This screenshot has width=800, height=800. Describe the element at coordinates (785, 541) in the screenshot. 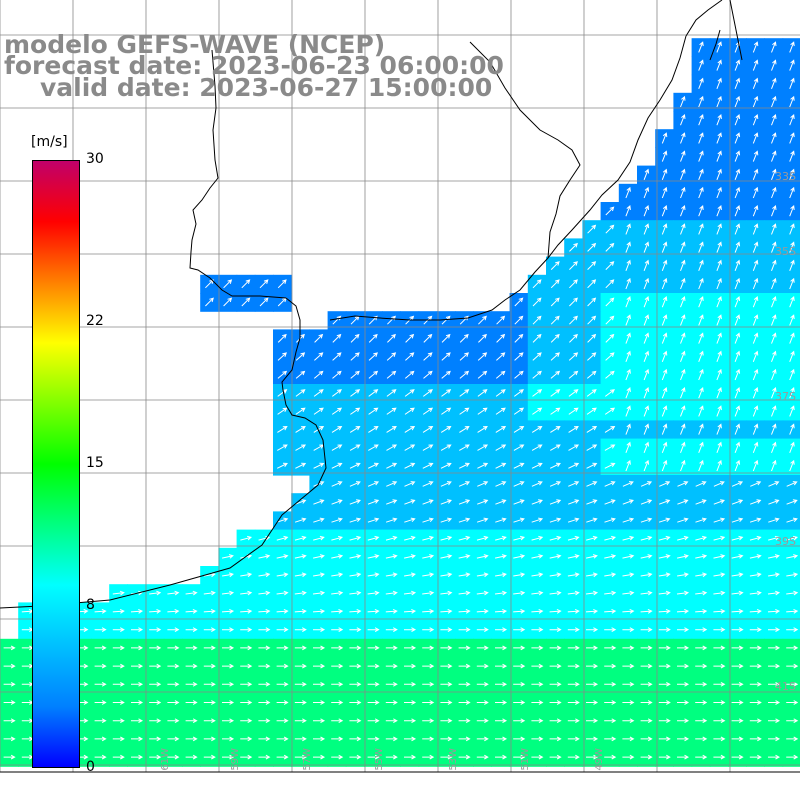

I see `latitude-label: 39S` at that location.